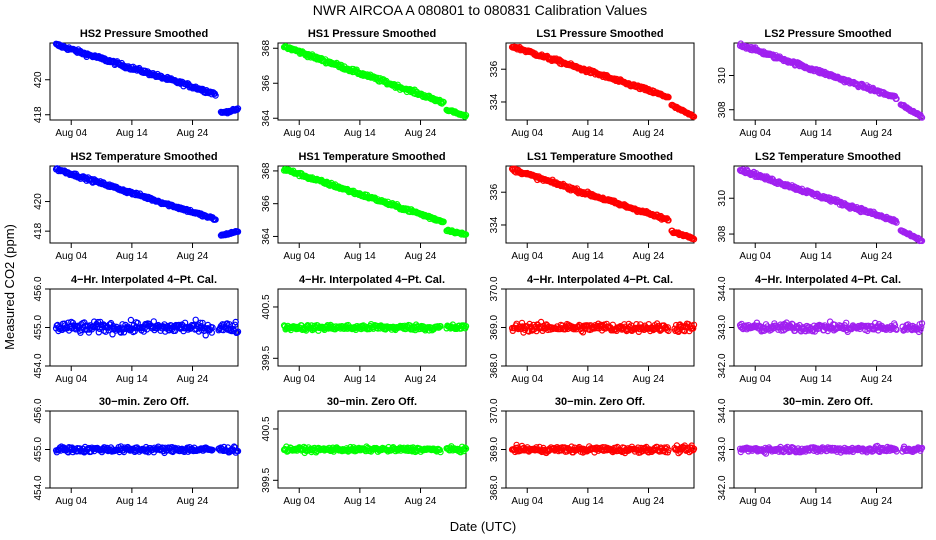  Describe the element at coordinates (494, 449) in the screenshot. I see `y-tick-label: 369.0` at that location.